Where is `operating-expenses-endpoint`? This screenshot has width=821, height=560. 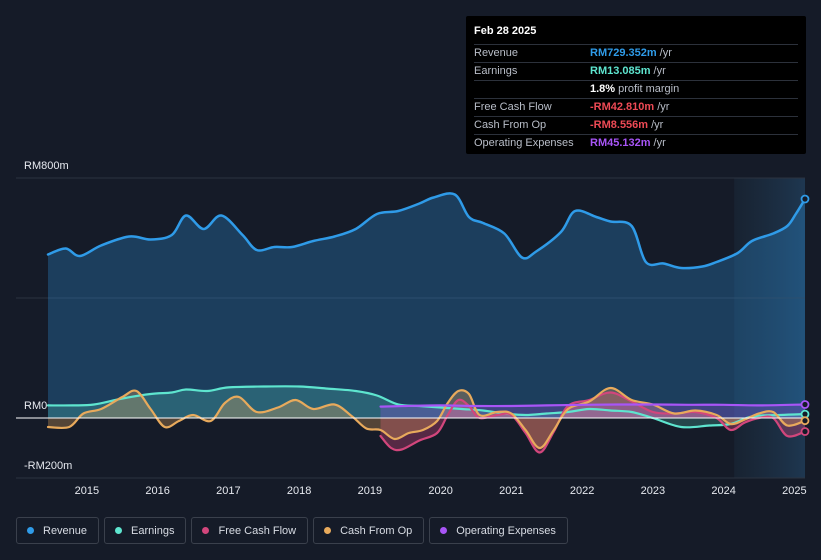 operating-expenses-endpoint is located at coordinates (805, 404).